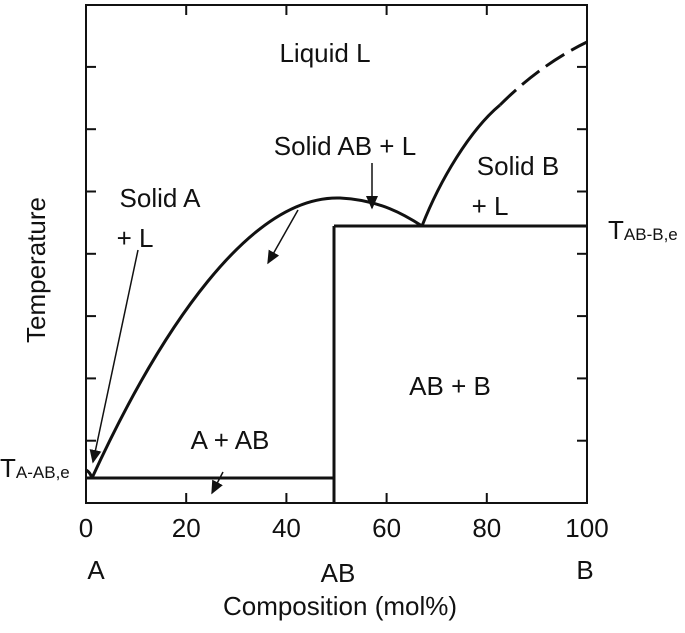 This screenshot has height=633, width=685. I want to click on y-axis-label: Temperature, so click(36, 270).